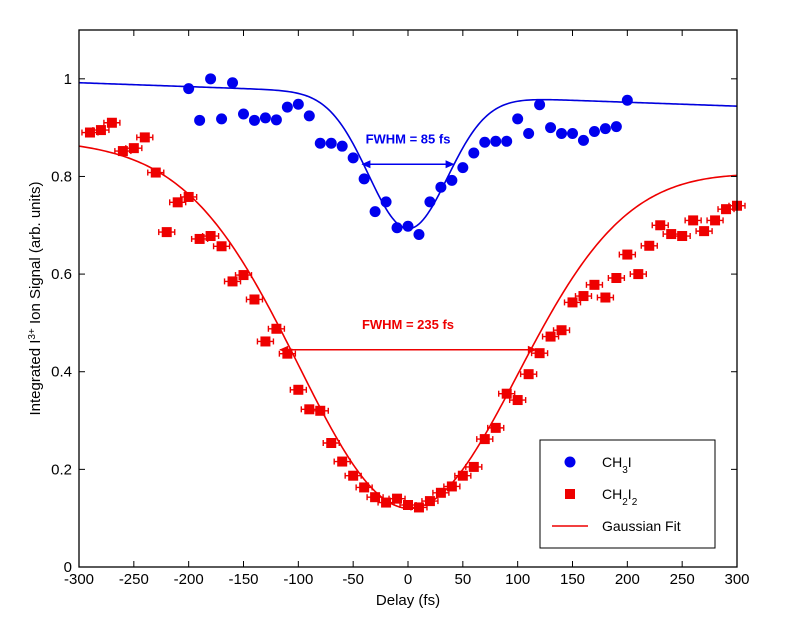  What do you see at coordinates (601, 497) in the screenshot?
I see `legend-item-1: CH2I2` at bounding box center [601, 497].